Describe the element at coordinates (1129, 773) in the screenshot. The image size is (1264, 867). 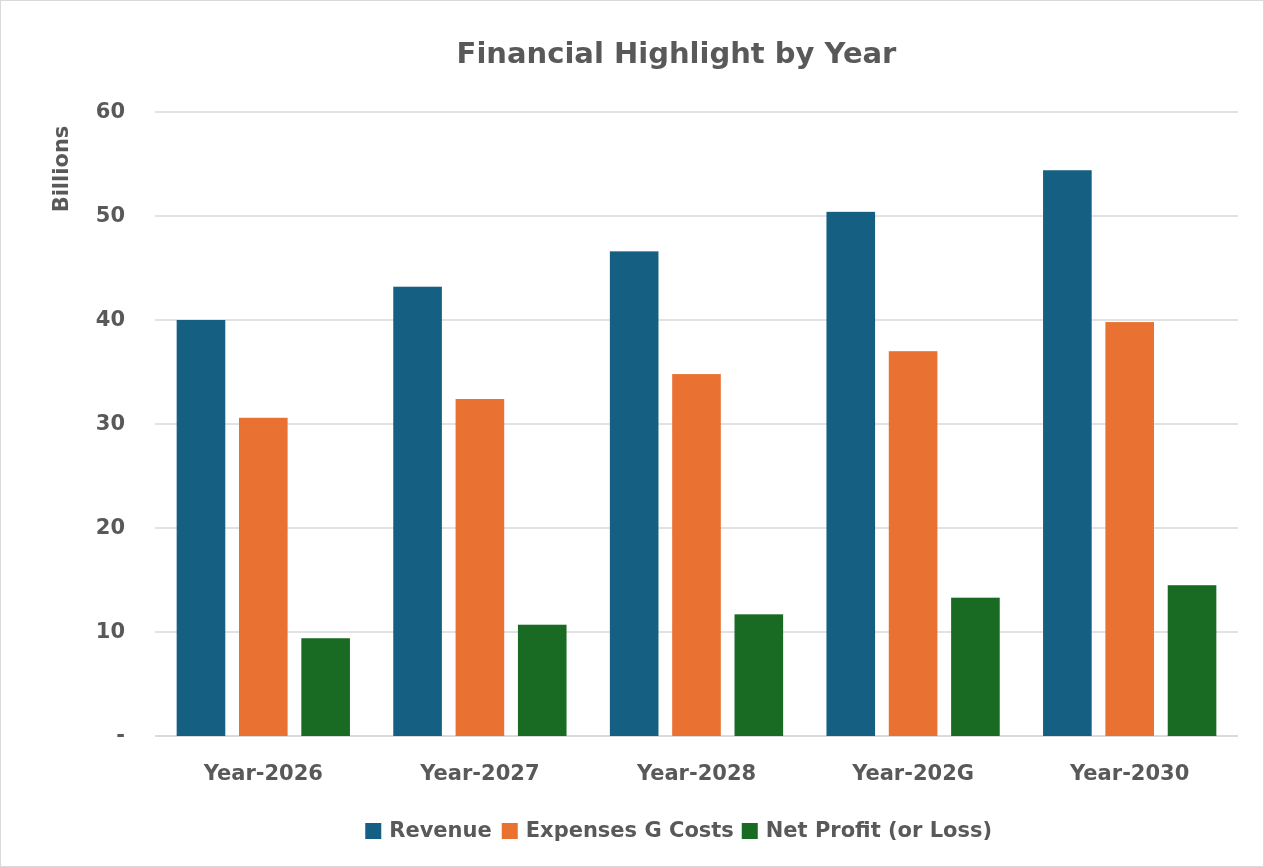
I see `x-tick-label: Year-2030` at that location.